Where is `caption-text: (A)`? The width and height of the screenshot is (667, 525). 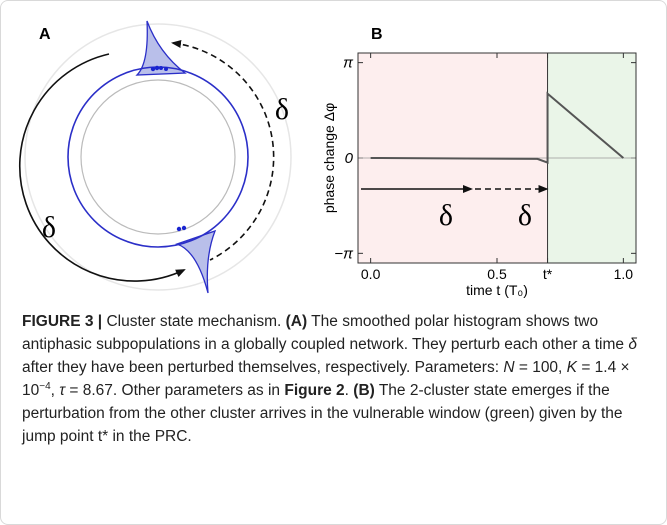
caption-text: (A) is located at coordinates (296, 321).